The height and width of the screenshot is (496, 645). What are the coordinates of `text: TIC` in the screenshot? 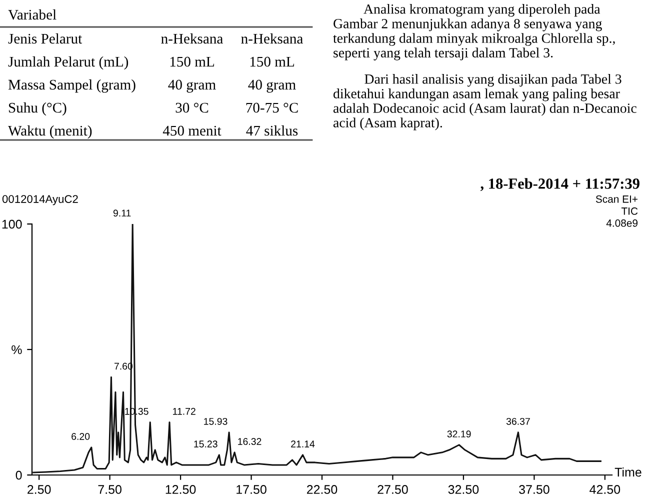 It's located at (629, 211).